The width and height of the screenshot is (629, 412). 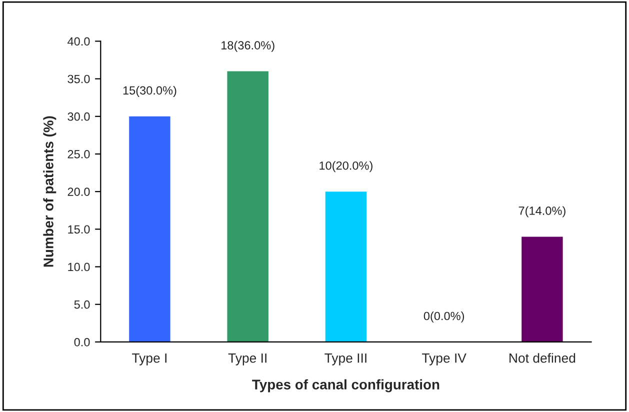 I want to click on y-tick-label: 25.0, so click(x=79, y=154).